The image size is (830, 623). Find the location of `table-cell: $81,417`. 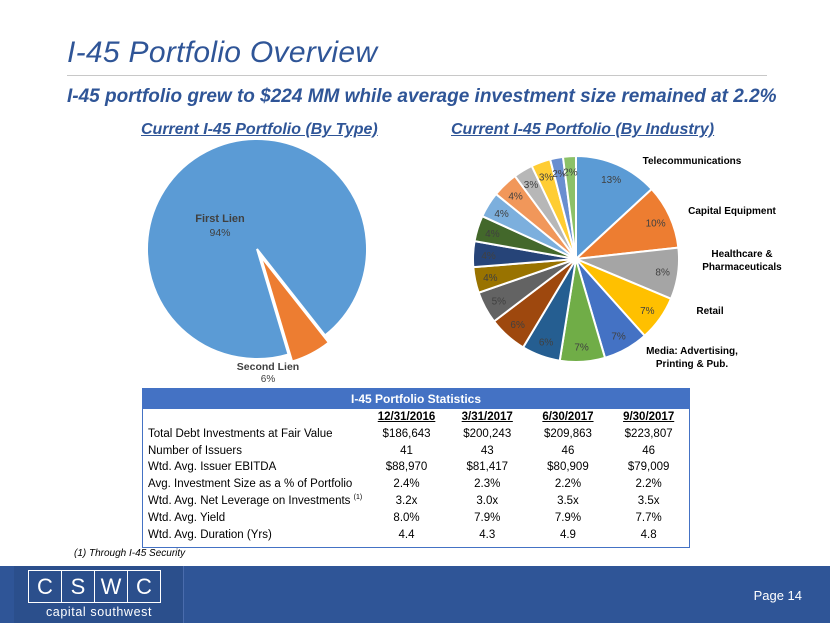

table-cell: $81,417 is located at coordinates (487, 467).